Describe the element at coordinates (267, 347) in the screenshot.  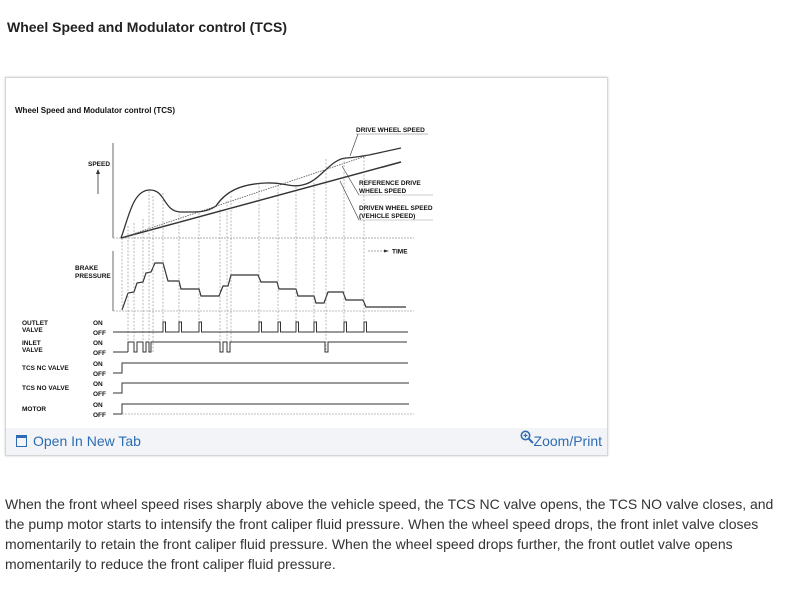
I see `inlet-valve-signal` at that location.